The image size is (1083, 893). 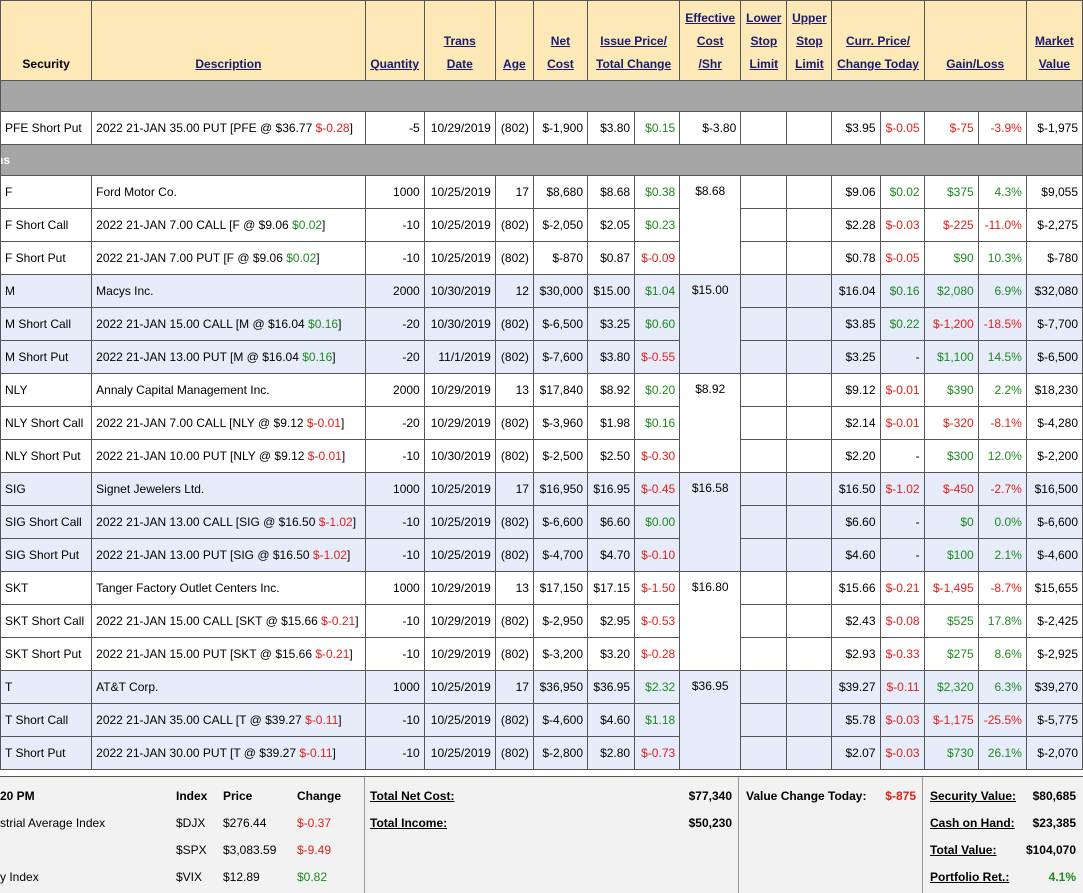 What do you see at coordinates (878, 40) in the screenshot?
I see `col-current-price: Curr. Price/Change Today` at bounding box center [878, 40].